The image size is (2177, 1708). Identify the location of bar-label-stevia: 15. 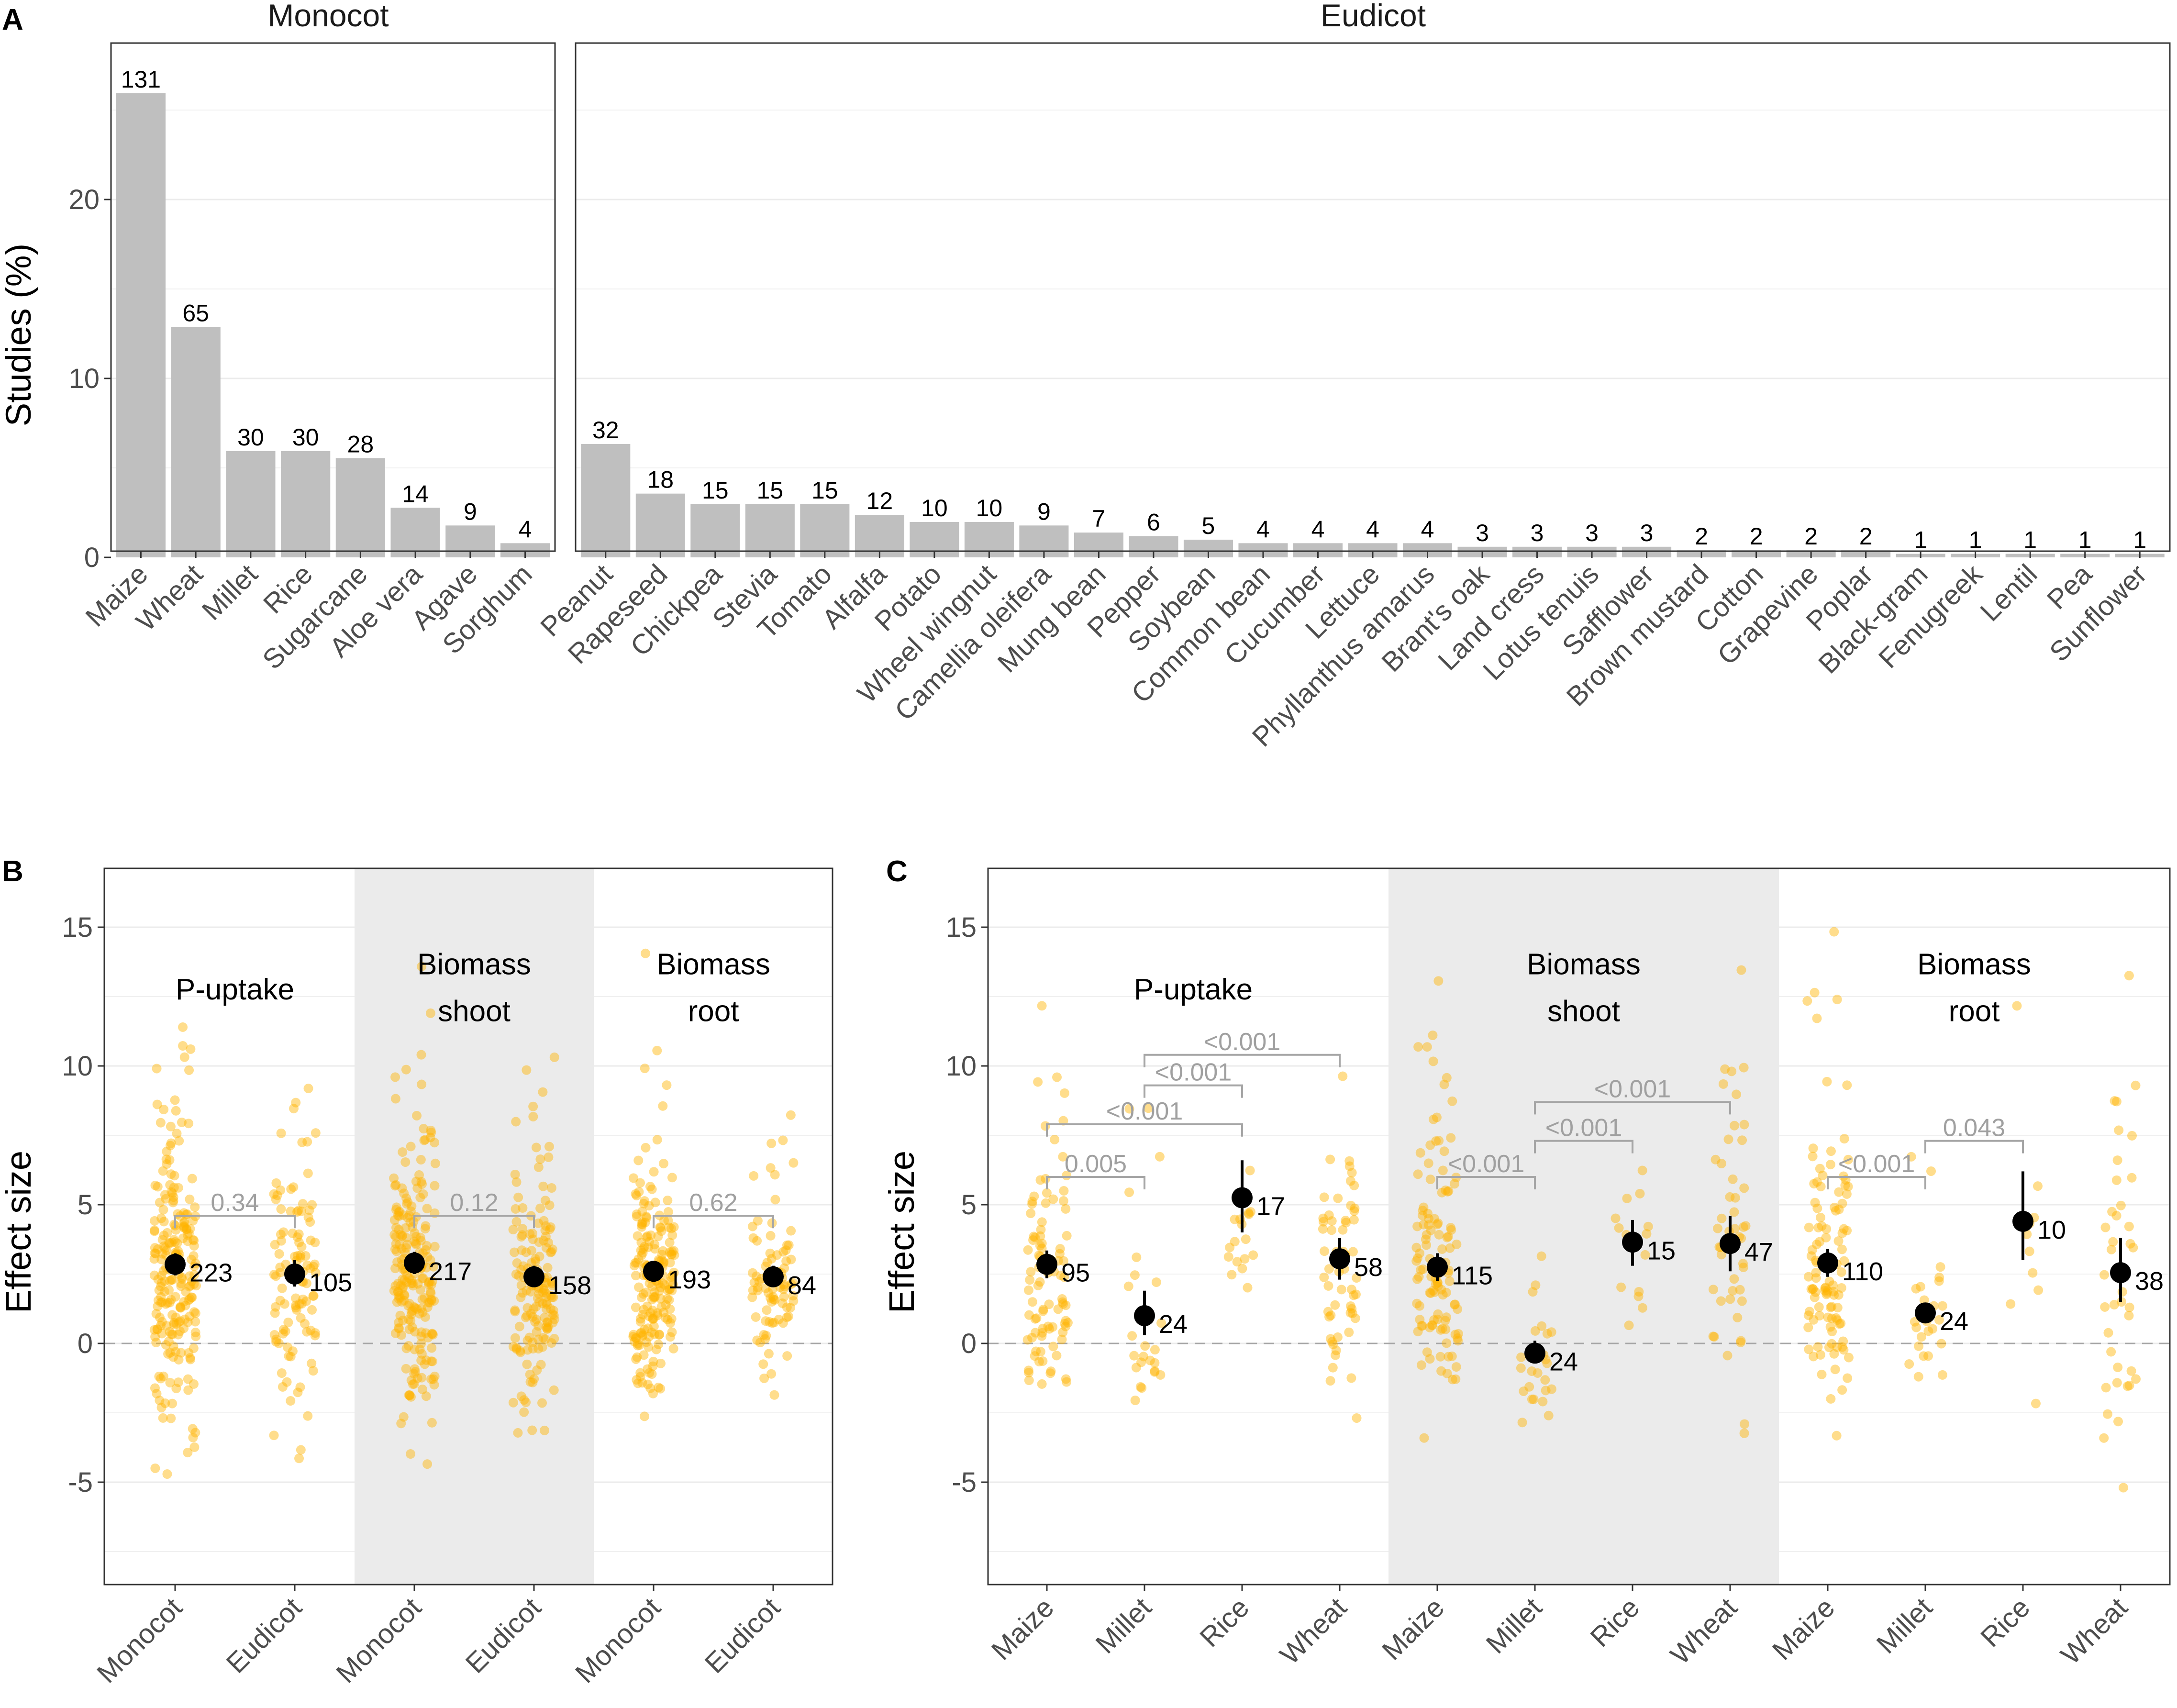
(770, 491).